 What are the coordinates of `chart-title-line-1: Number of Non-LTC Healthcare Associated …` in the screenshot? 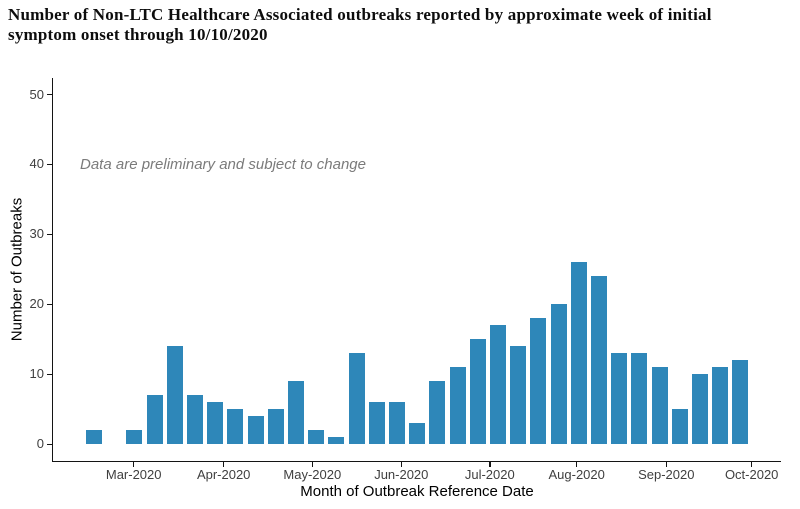 It's located at (360, 14).